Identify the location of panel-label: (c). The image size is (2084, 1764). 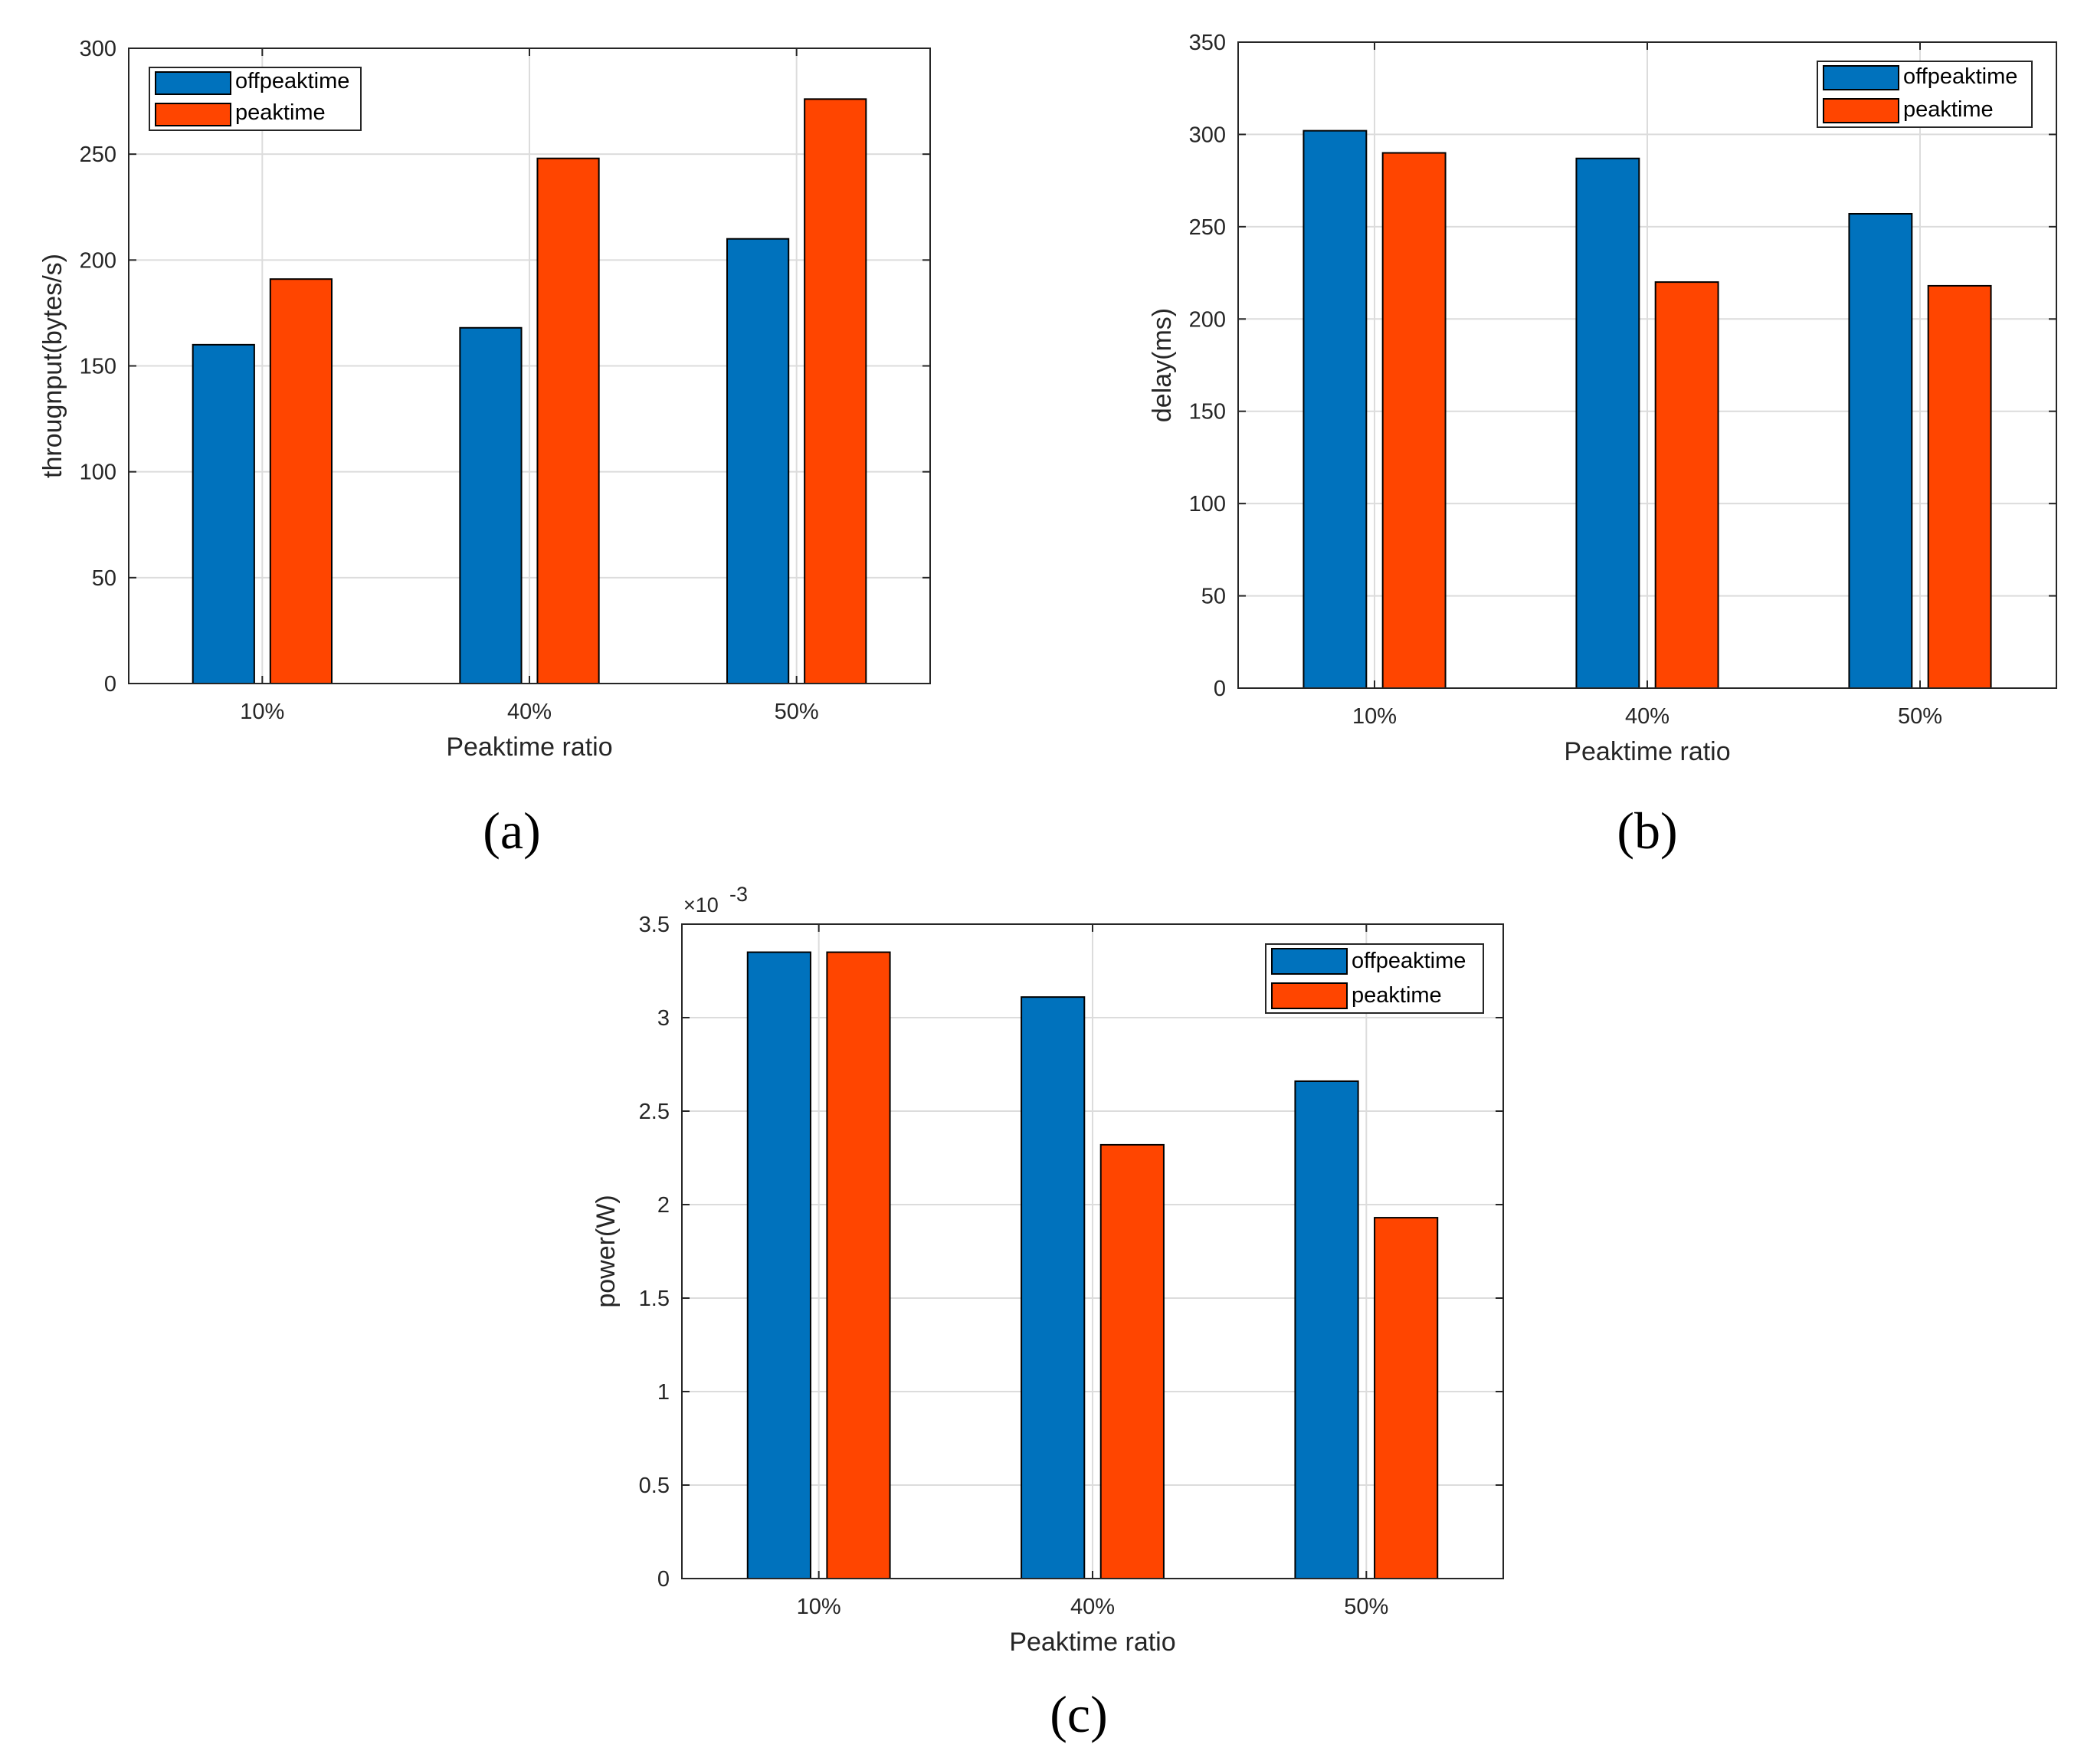
(1078, 1714).